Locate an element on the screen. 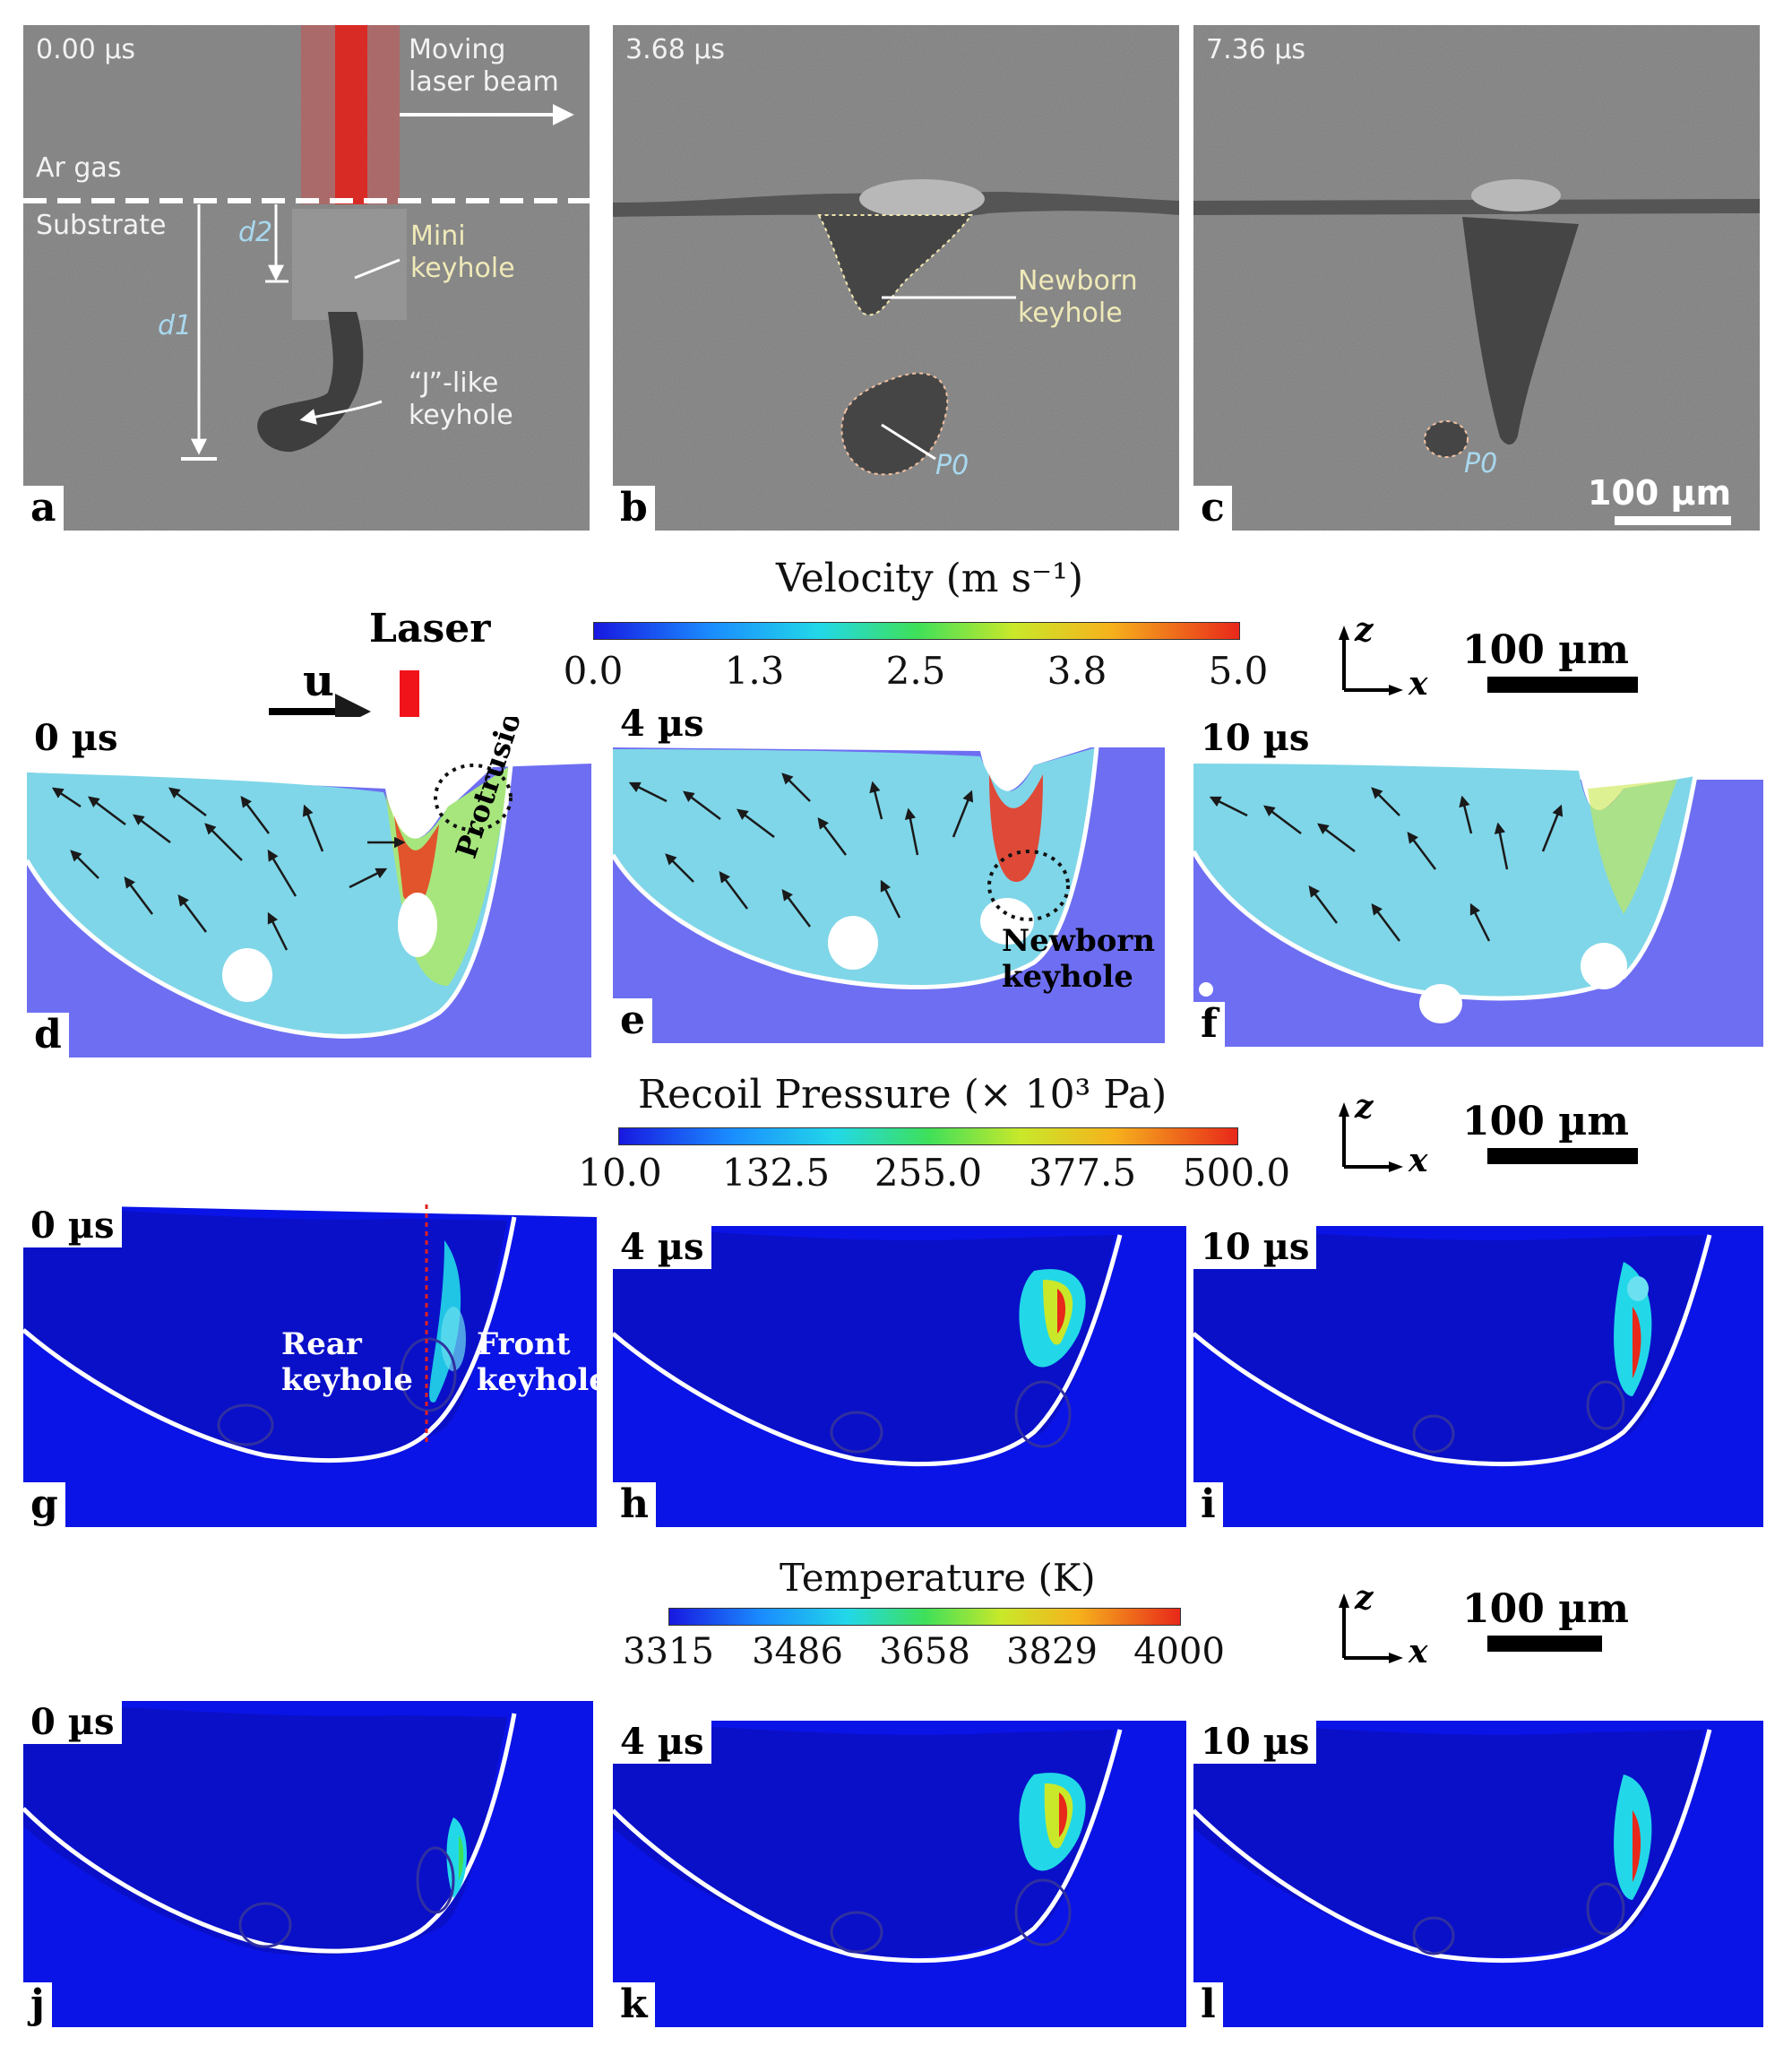 This screenshot has height=2046, width=1792. panel-g: Rear keyhole Front keyhole 0 µs g is located at coordinates (310, 1365).